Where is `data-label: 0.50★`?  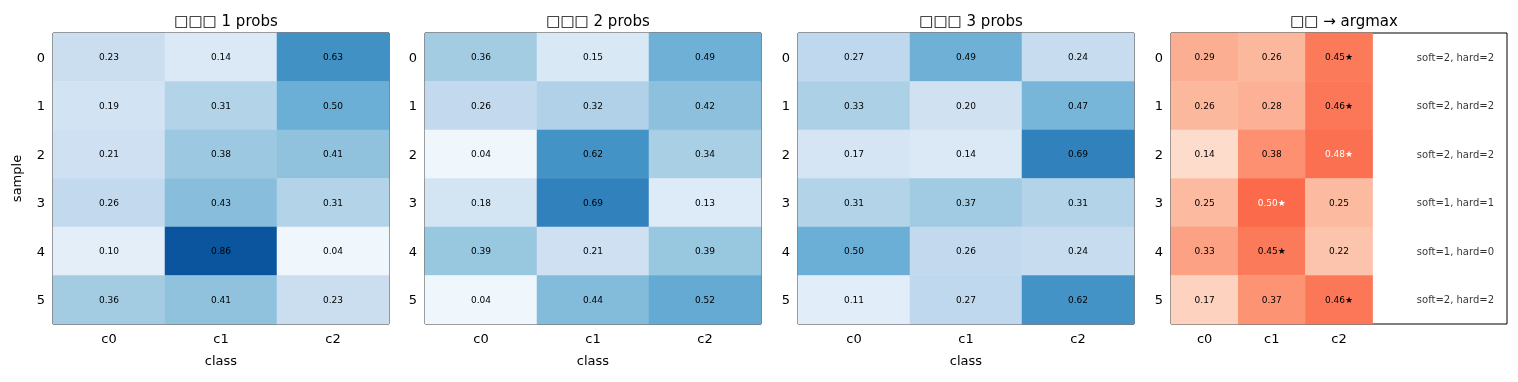
data-label: 0.50★ is located at coordinates (1271, 202).